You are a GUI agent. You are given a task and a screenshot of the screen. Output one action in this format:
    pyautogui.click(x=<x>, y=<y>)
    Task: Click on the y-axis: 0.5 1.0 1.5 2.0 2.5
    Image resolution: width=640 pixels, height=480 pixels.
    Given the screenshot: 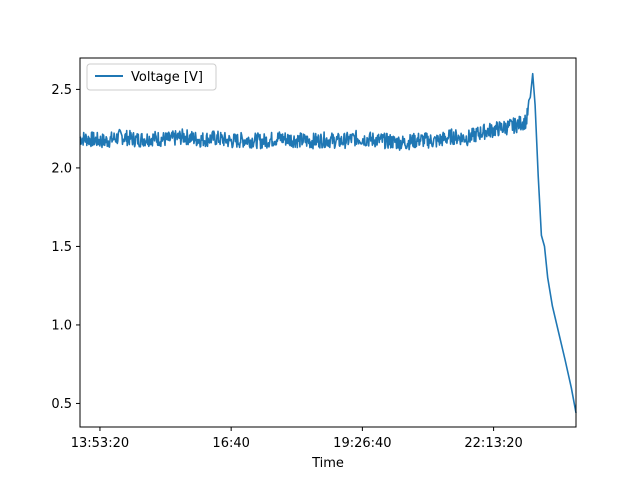 What is the action you would take?
    pyautogui.click(x=65, y=247)
    